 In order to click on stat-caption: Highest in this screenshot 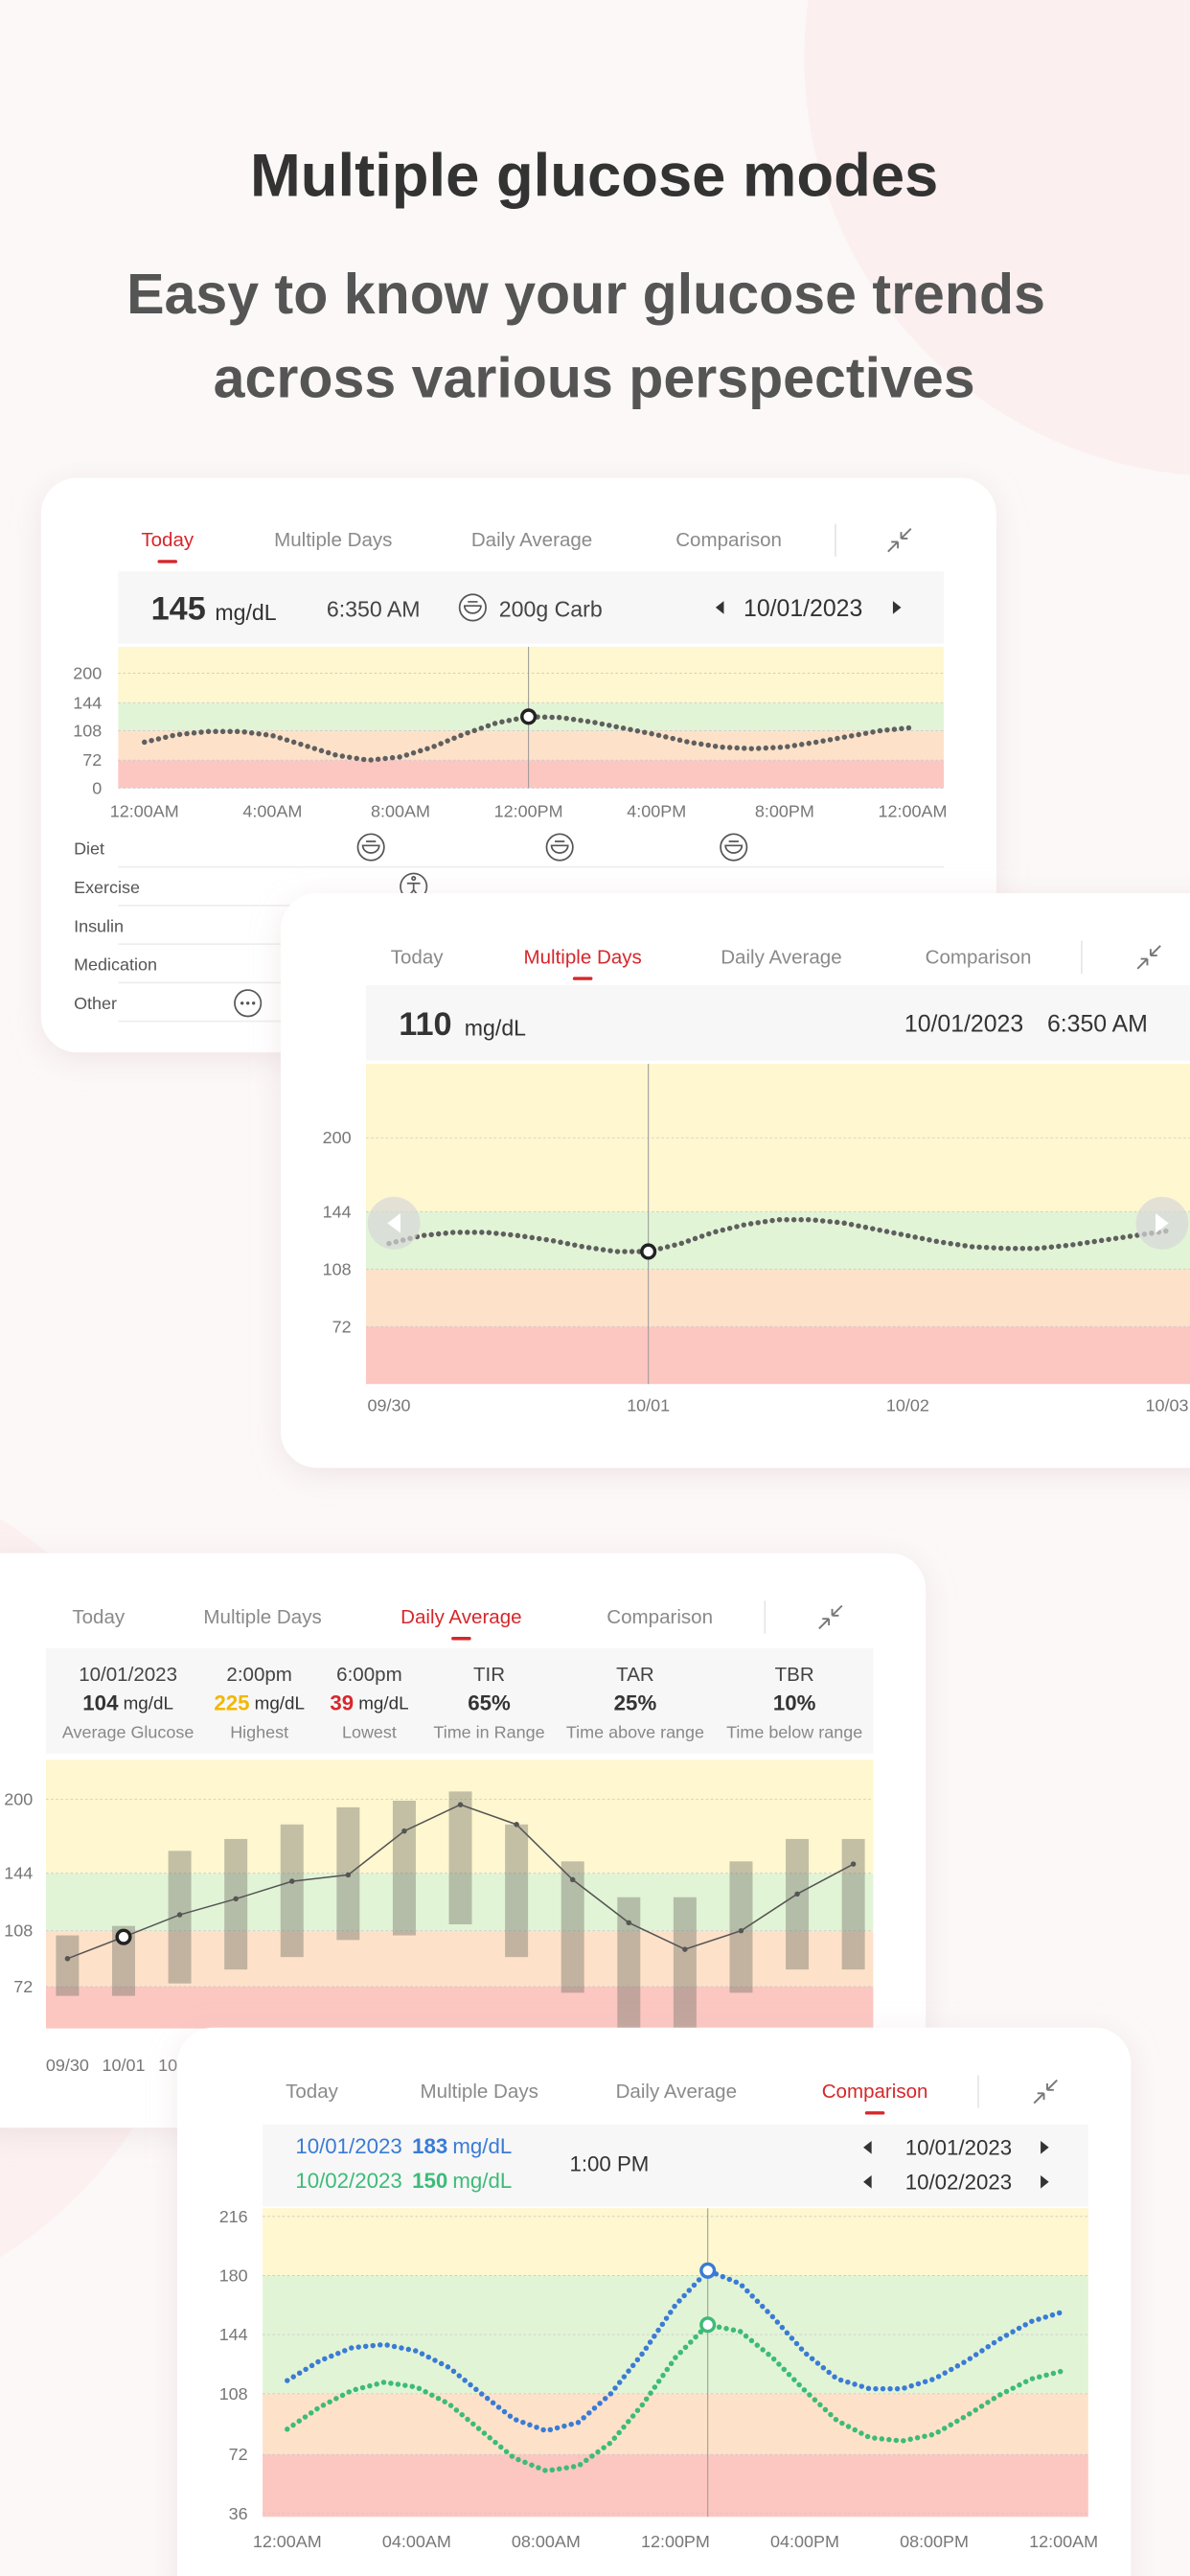, I will do `click(259, 1731)`.